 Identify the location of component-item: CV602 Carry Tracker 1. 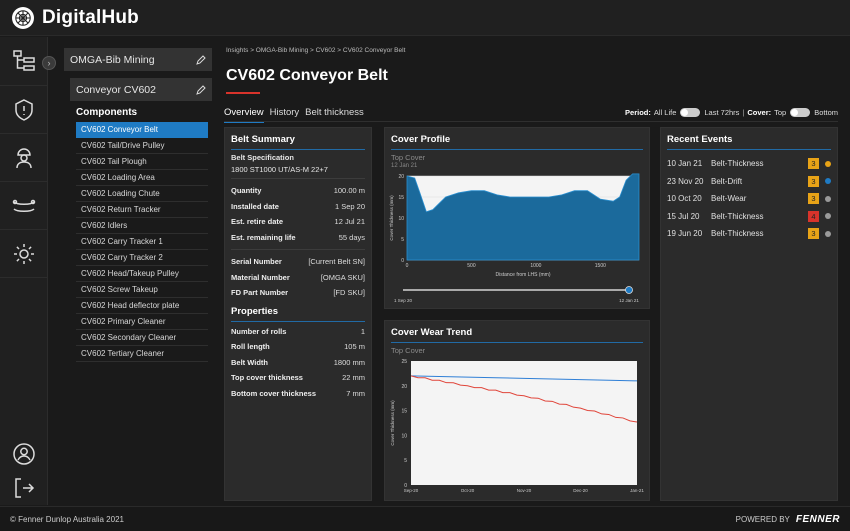
(142, 242).